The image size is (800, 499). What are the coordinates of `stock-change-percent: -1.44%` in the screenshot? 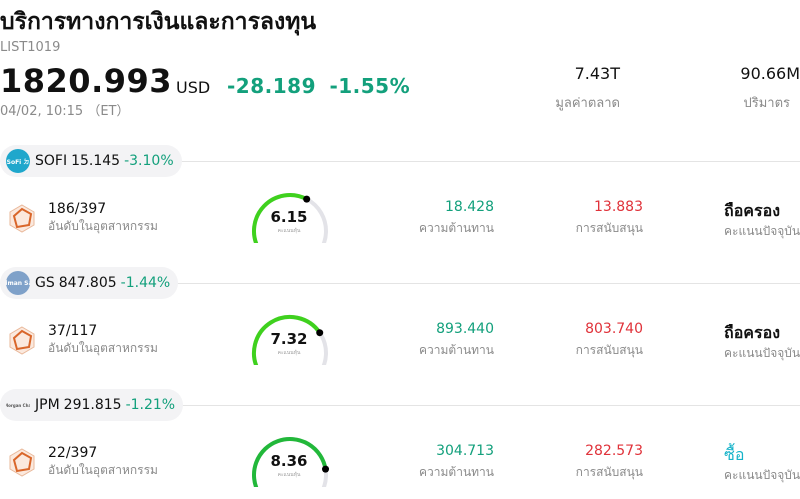 It's located at (145, 283).